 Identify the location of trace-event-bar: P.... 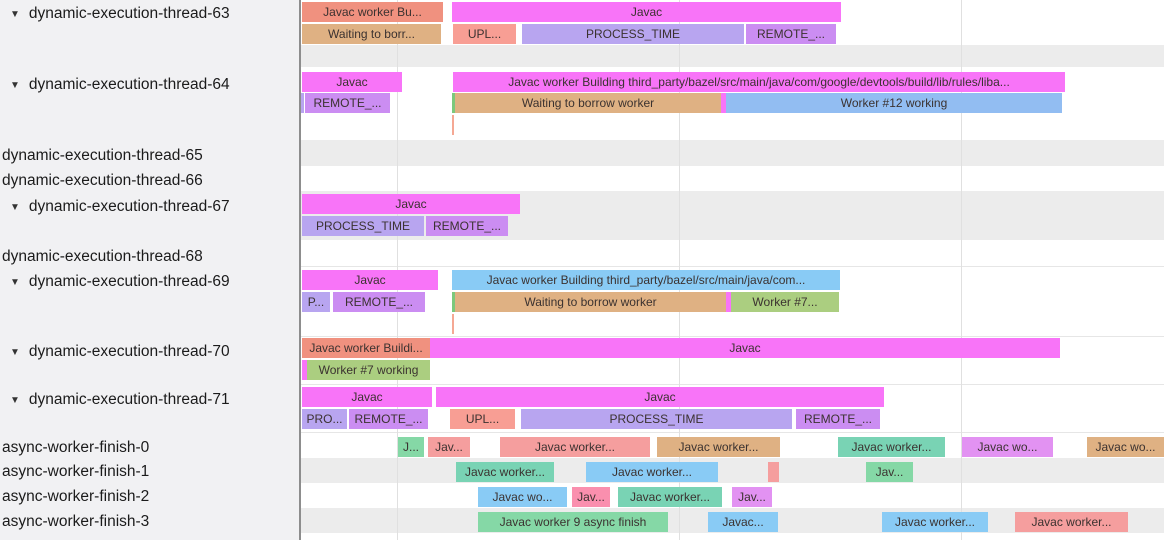
(316, 302).